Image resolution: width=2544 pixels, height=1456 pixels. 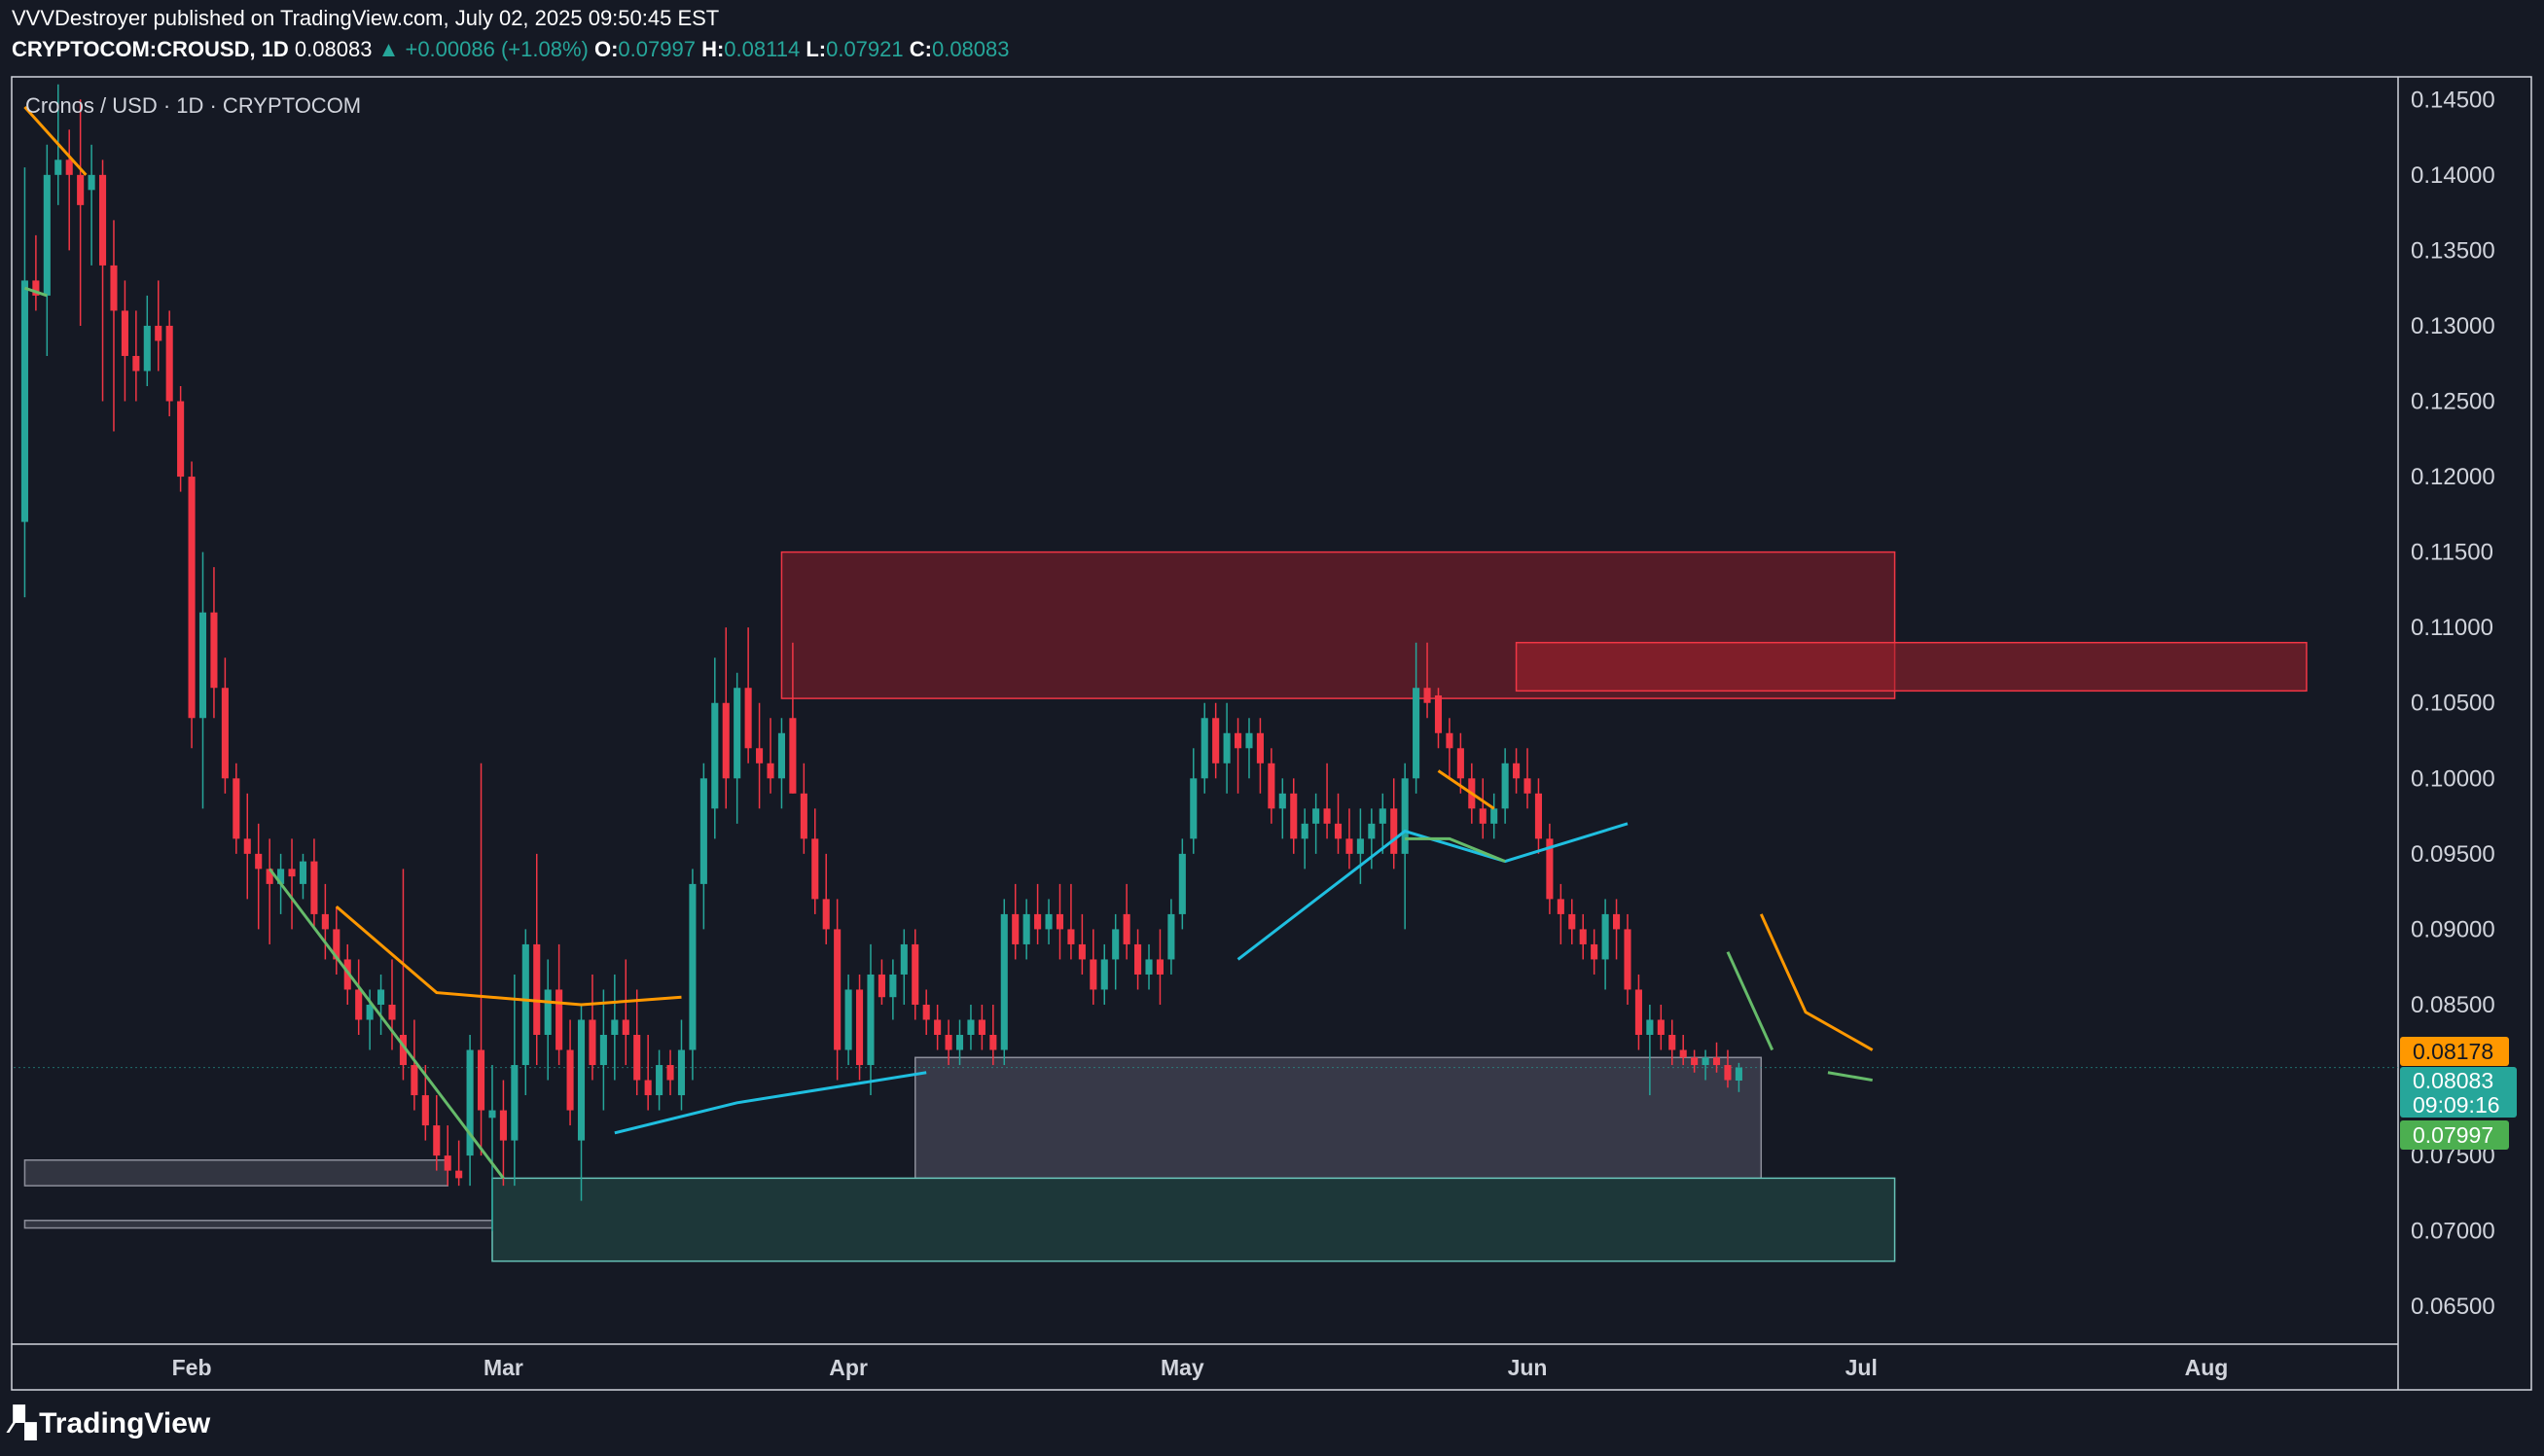 I want to click on price-tick-label: 0.09500, so click(x=2453, y=854).